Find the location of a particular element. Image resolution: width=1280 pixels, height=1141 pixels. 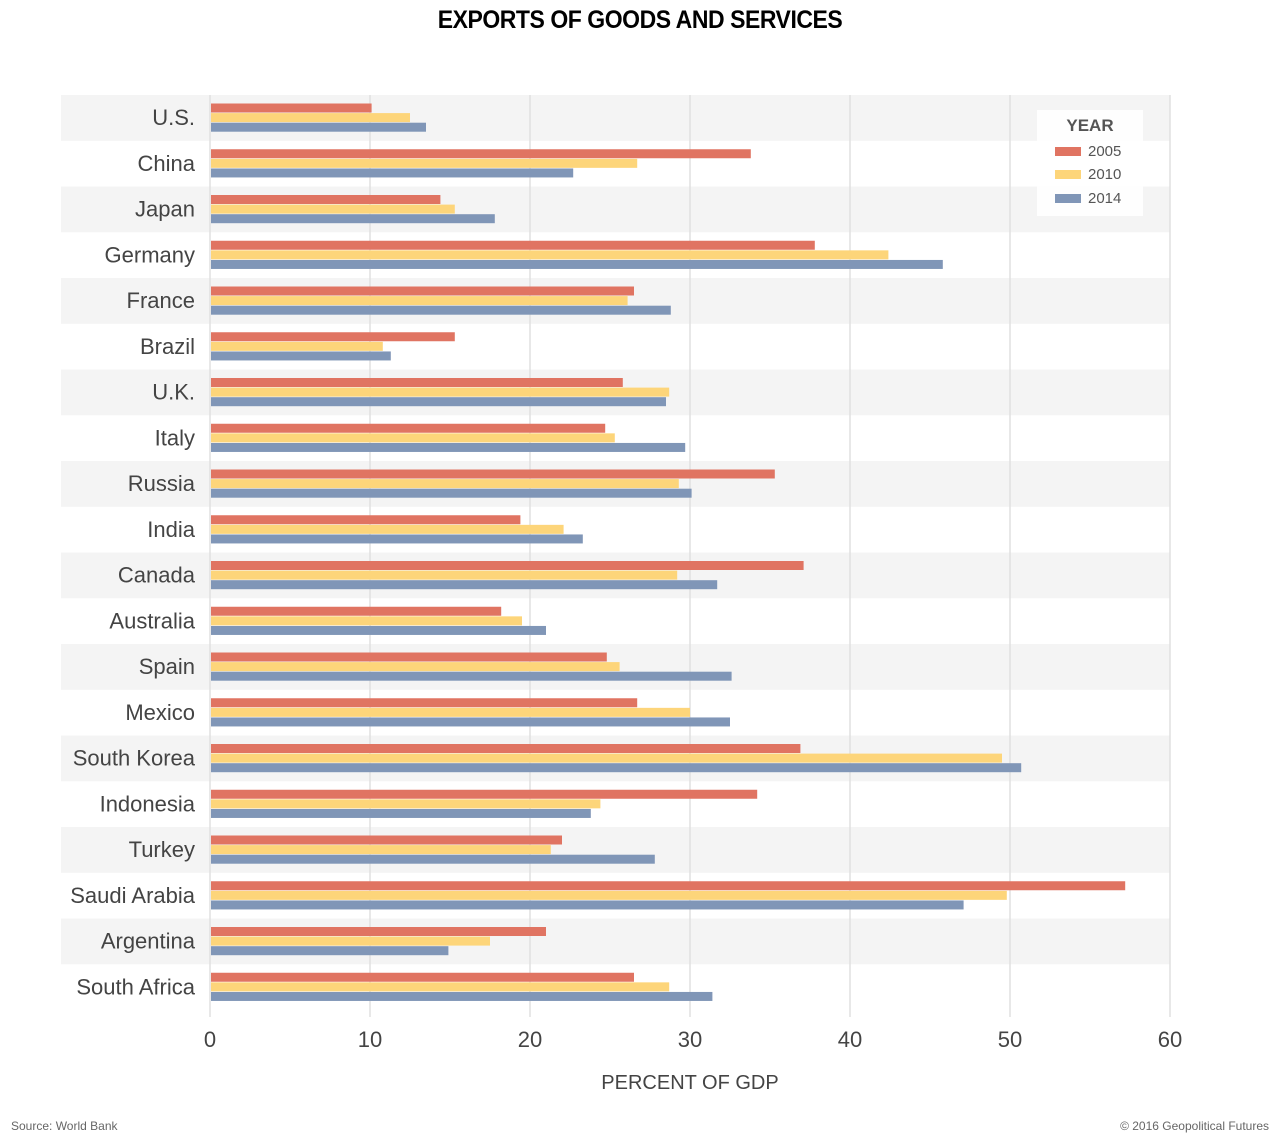

source-note: Source: World Bank is located at coordinates (64, 1126).